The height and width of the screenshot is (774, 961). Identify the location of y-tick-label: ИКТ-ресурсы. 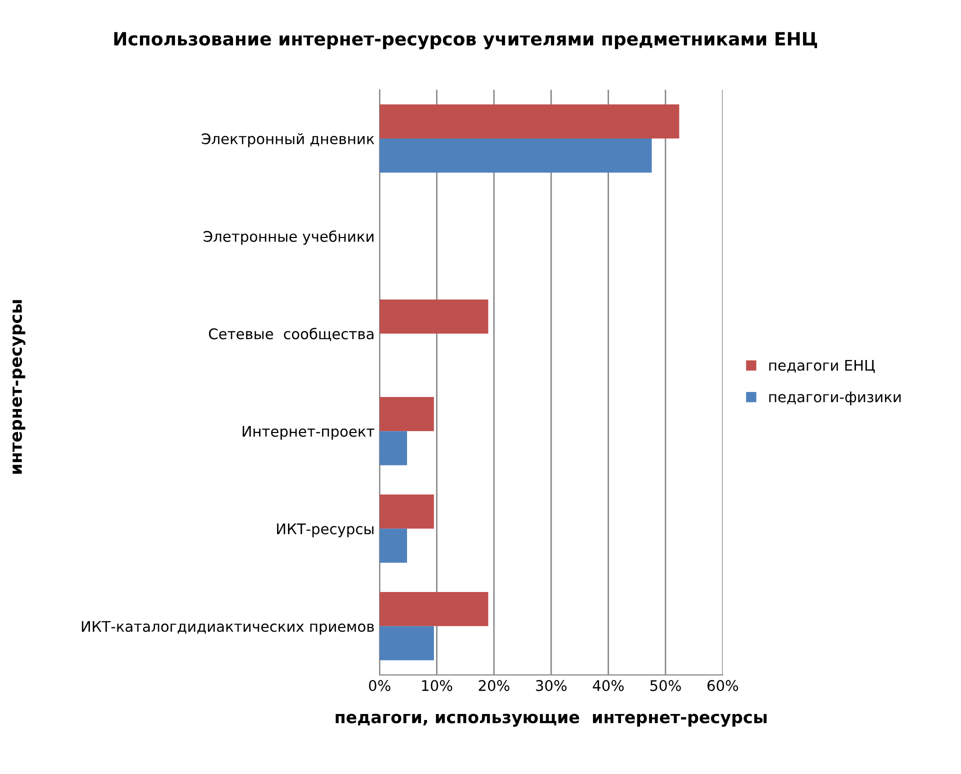
(325, 531).